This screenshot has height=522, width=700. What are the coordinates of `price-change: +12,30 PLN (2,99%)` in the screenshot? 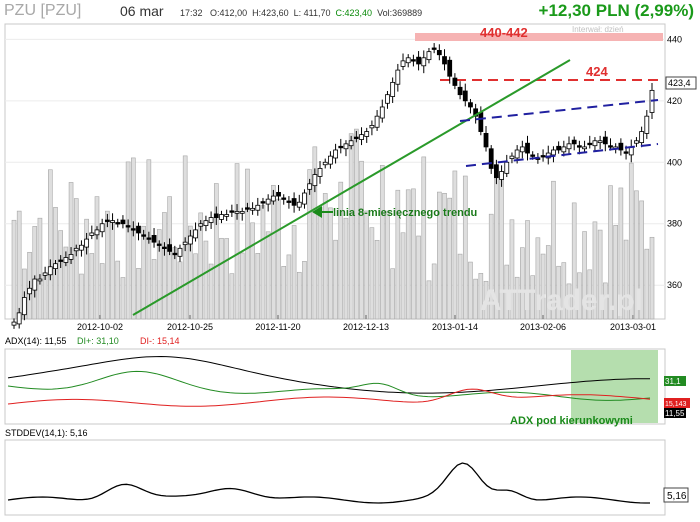 It's located at (616, 10).